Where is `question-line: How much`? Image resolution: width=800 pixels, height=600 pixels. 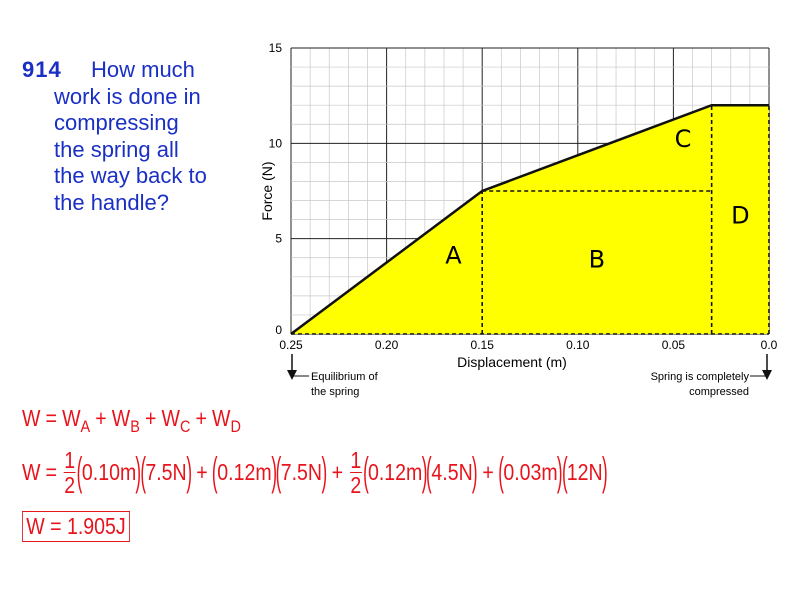
question-line: How much is located at coordinates (143, 69).